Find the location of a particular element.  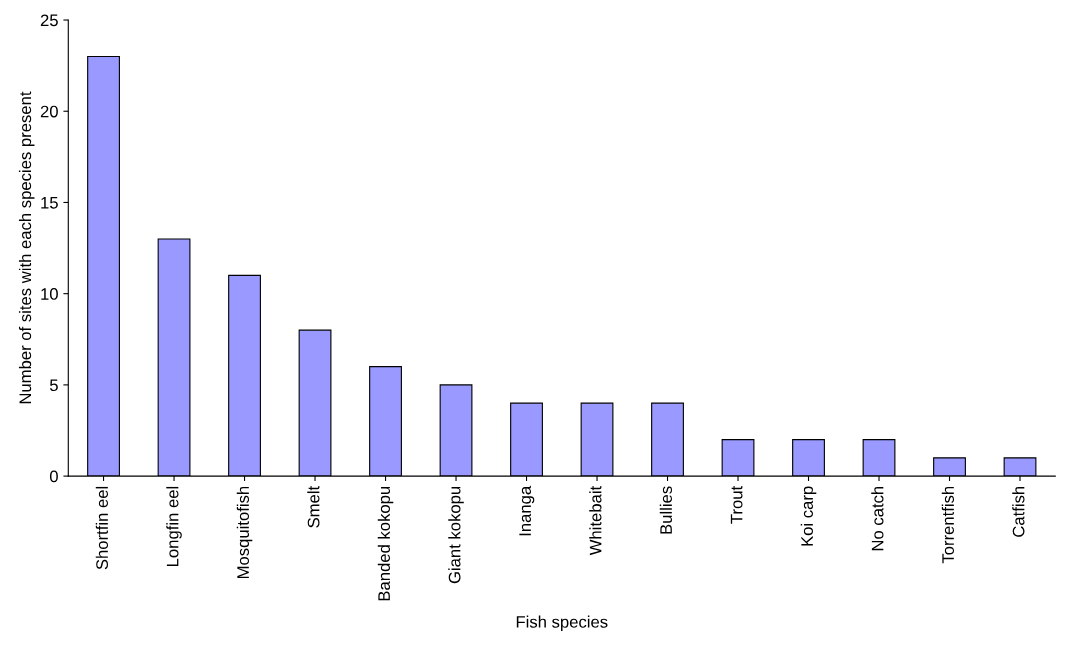

y-tick-label: 25 is located at coordinates (49, 20).